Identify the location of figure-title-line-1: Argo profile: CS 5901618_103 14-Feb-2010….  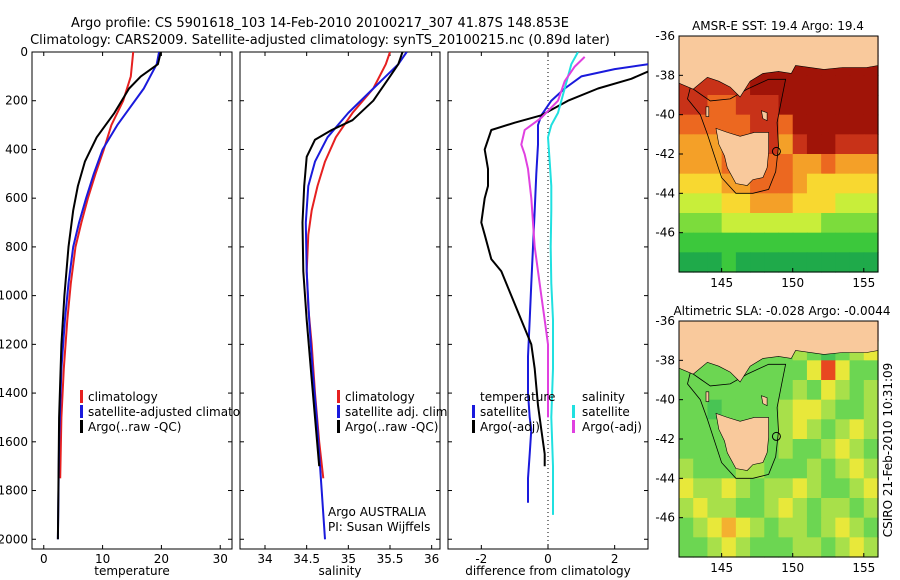
(320, 23).